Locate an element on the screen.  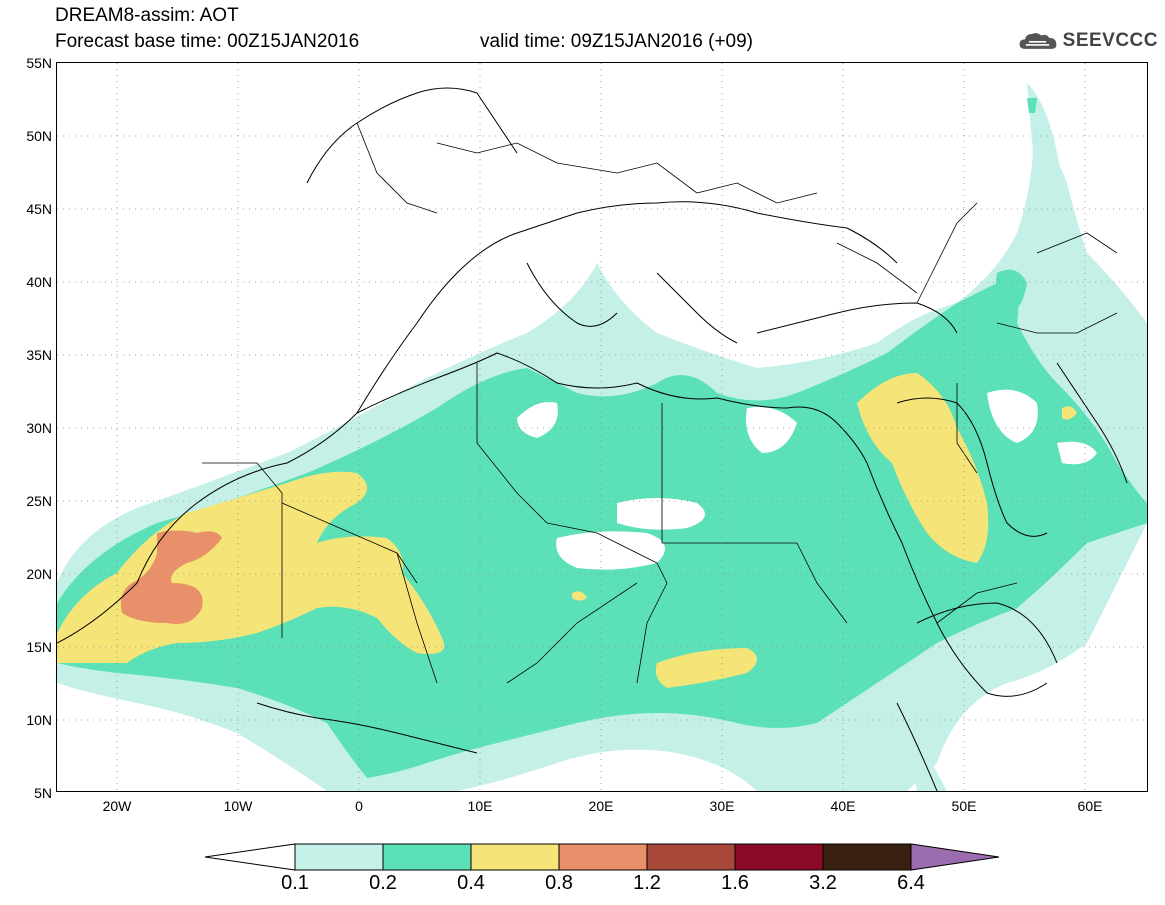
colorbar-label: 0.8 is located at coordinates (559, 883).